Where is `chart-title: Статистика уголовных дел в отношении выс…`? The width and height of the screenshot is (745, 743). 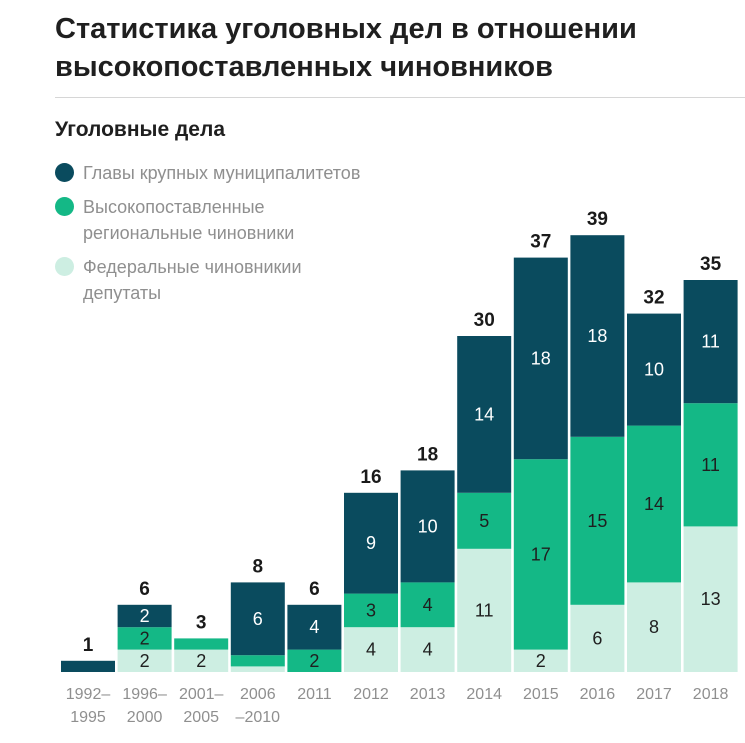
chart-title: Статистика уголовных дел в отношении выс… is located at coordinates (346, 48).